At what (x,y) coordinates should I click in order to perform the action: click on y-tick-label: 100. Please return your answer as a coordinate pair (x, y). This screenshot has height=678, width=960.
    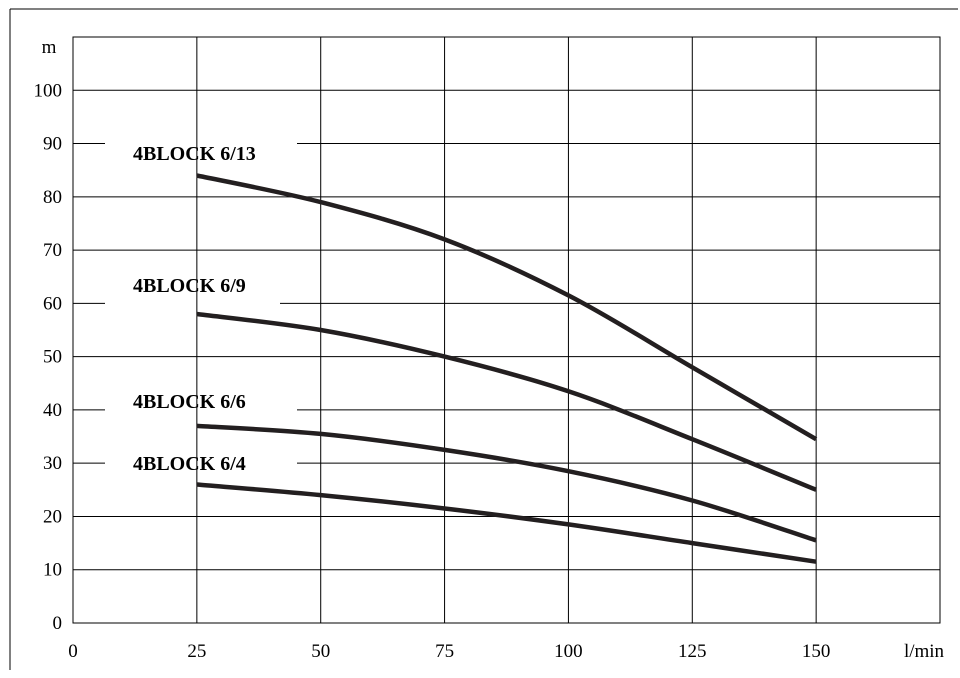
    Looking at the image, I should click on (48, 90).